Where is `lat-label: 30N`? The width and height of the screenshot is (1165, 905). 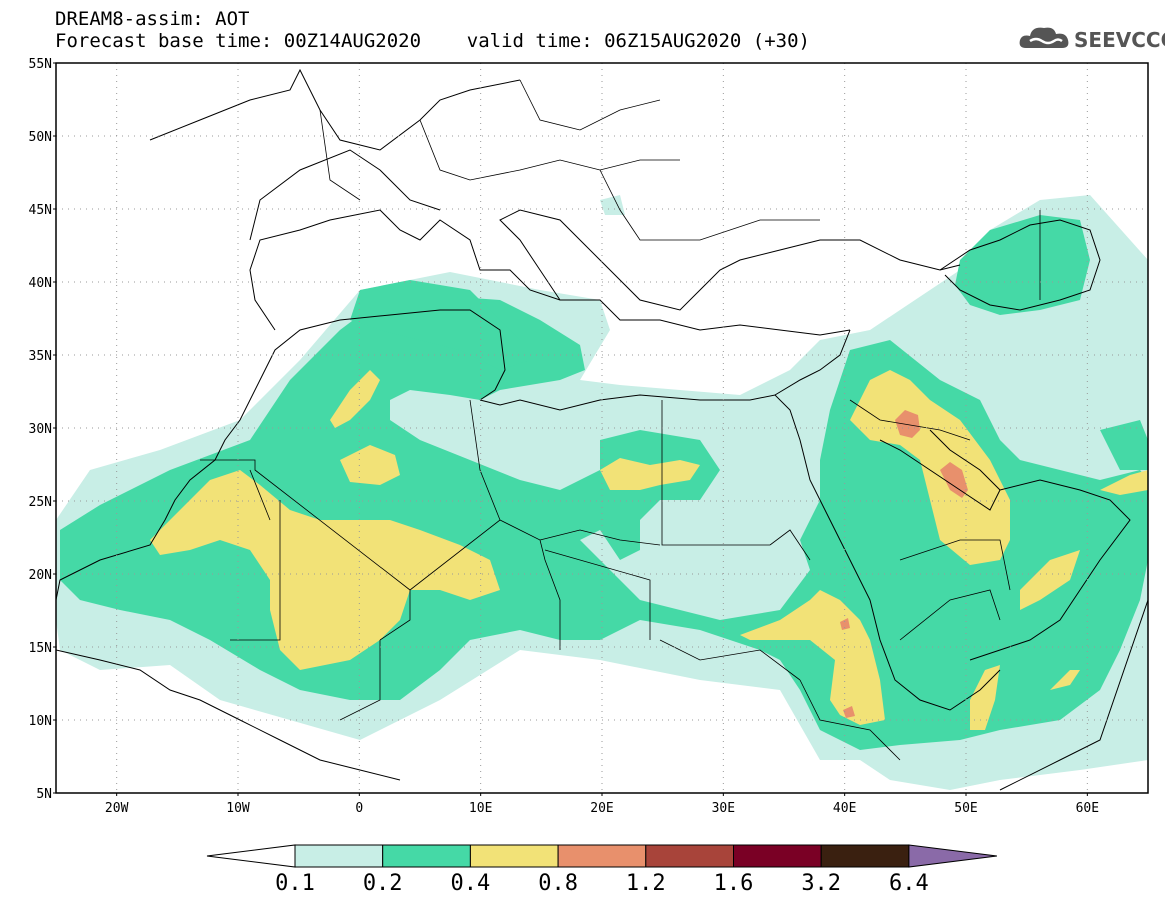
lat-label: 30N is located at coordinates (40, 429).